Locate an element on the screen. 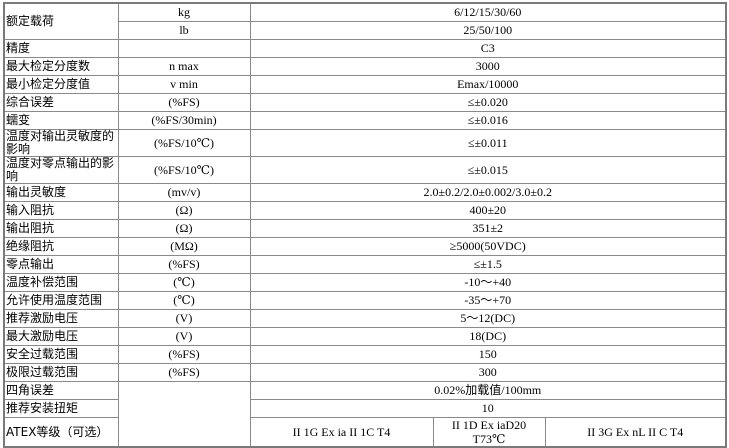  table-row: 输入阻抗 (Ω) 400±20 is located at coordinates (365, 210).